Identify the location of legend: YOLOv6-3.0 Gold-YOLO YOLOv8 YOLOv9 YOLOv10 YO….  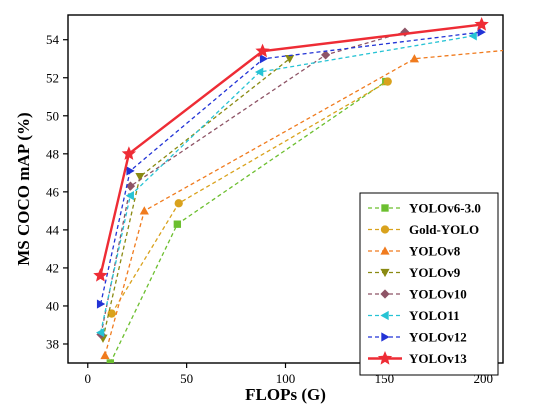
(429, 284).